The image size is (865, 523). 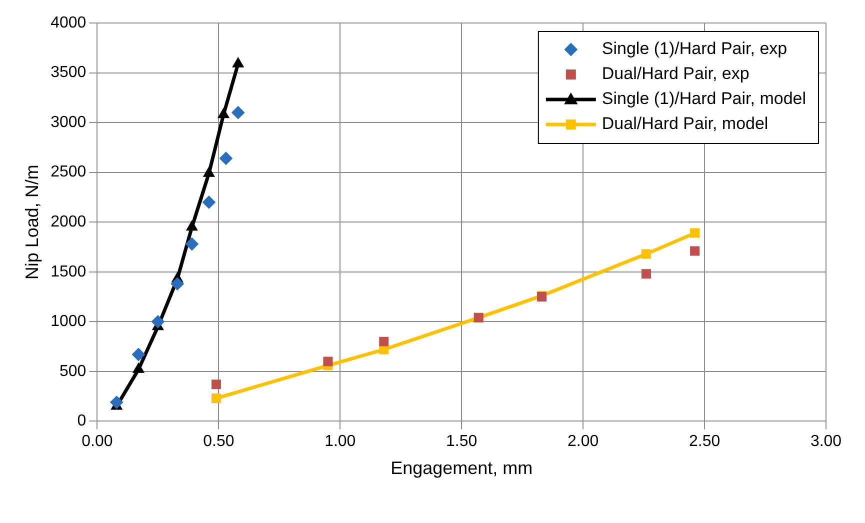 I want to click on y-tick-label: 1500, so click(x=68, y=271).